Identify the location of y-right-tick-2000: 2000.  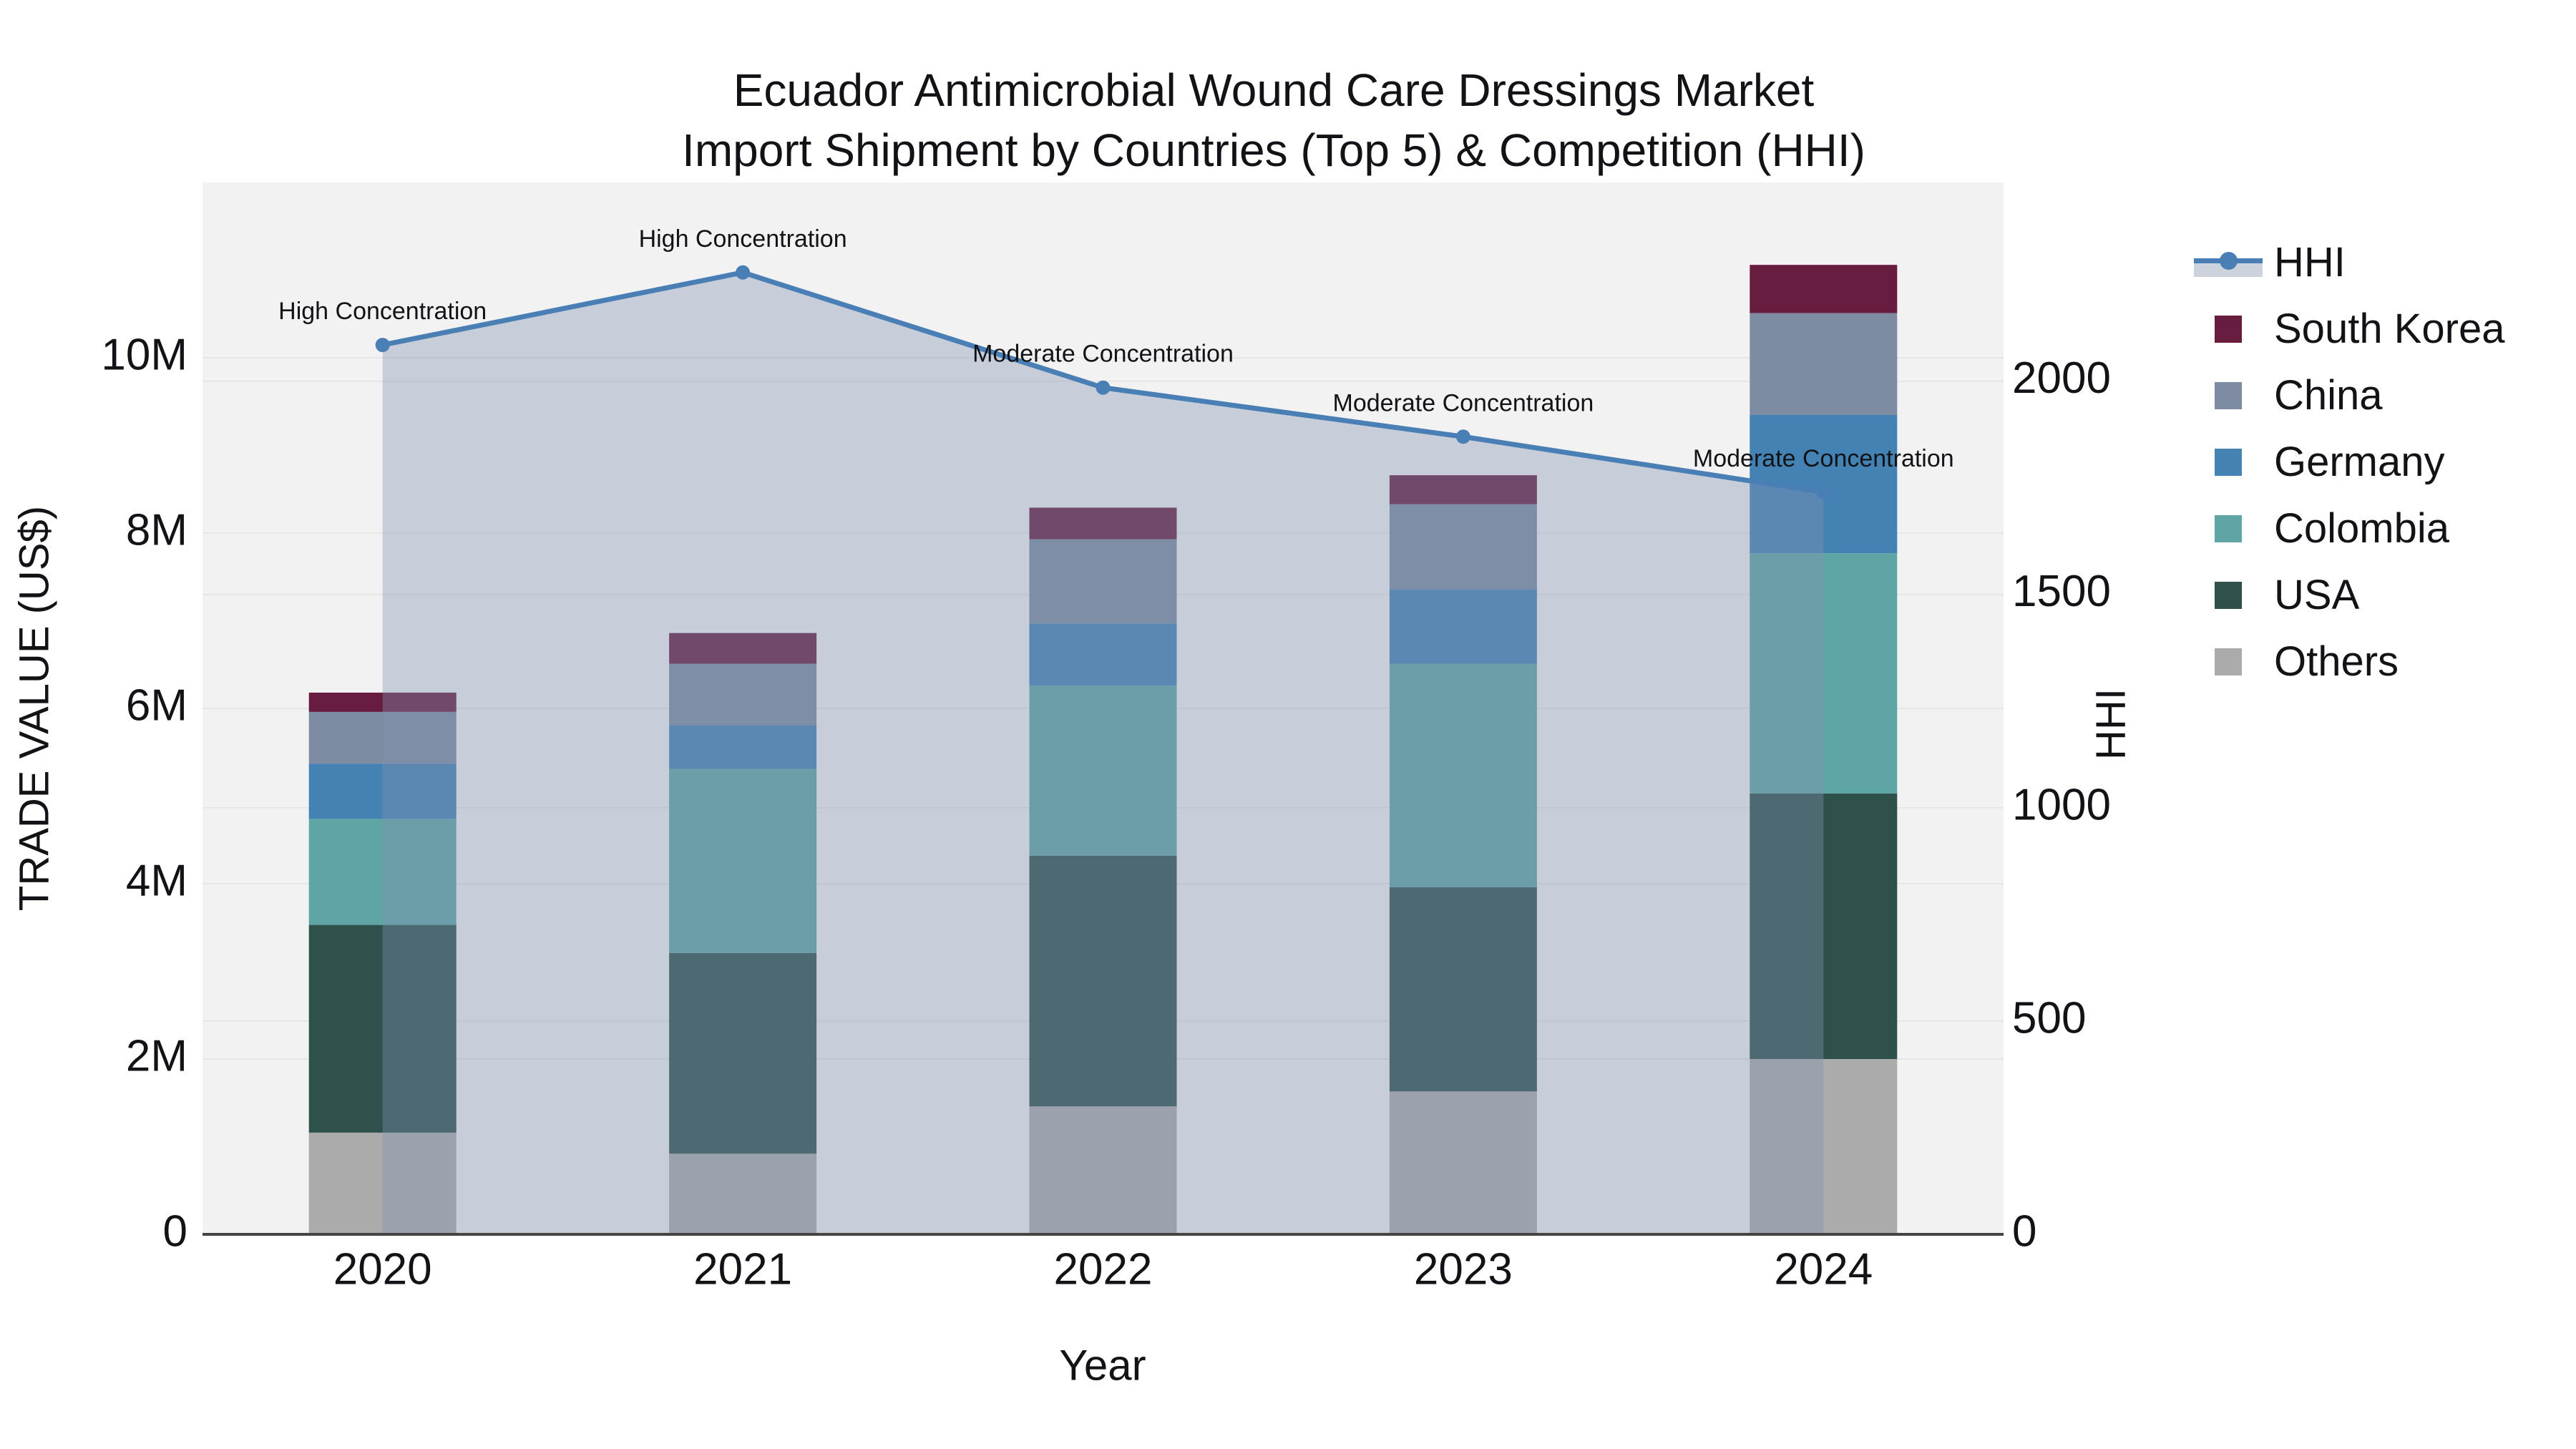
(2061, 378).